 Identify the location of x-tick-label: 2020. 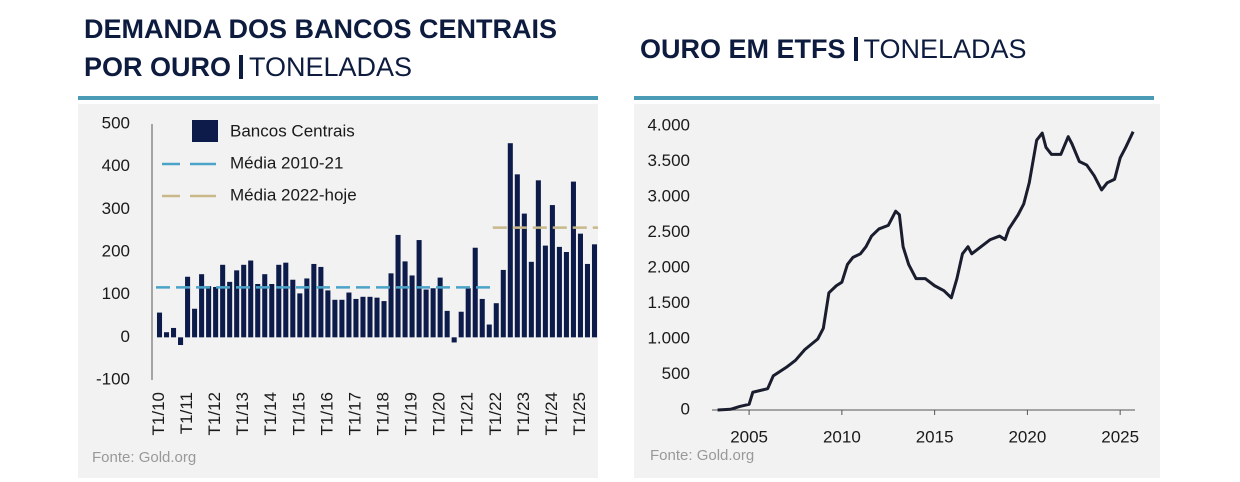
(1027, 436).